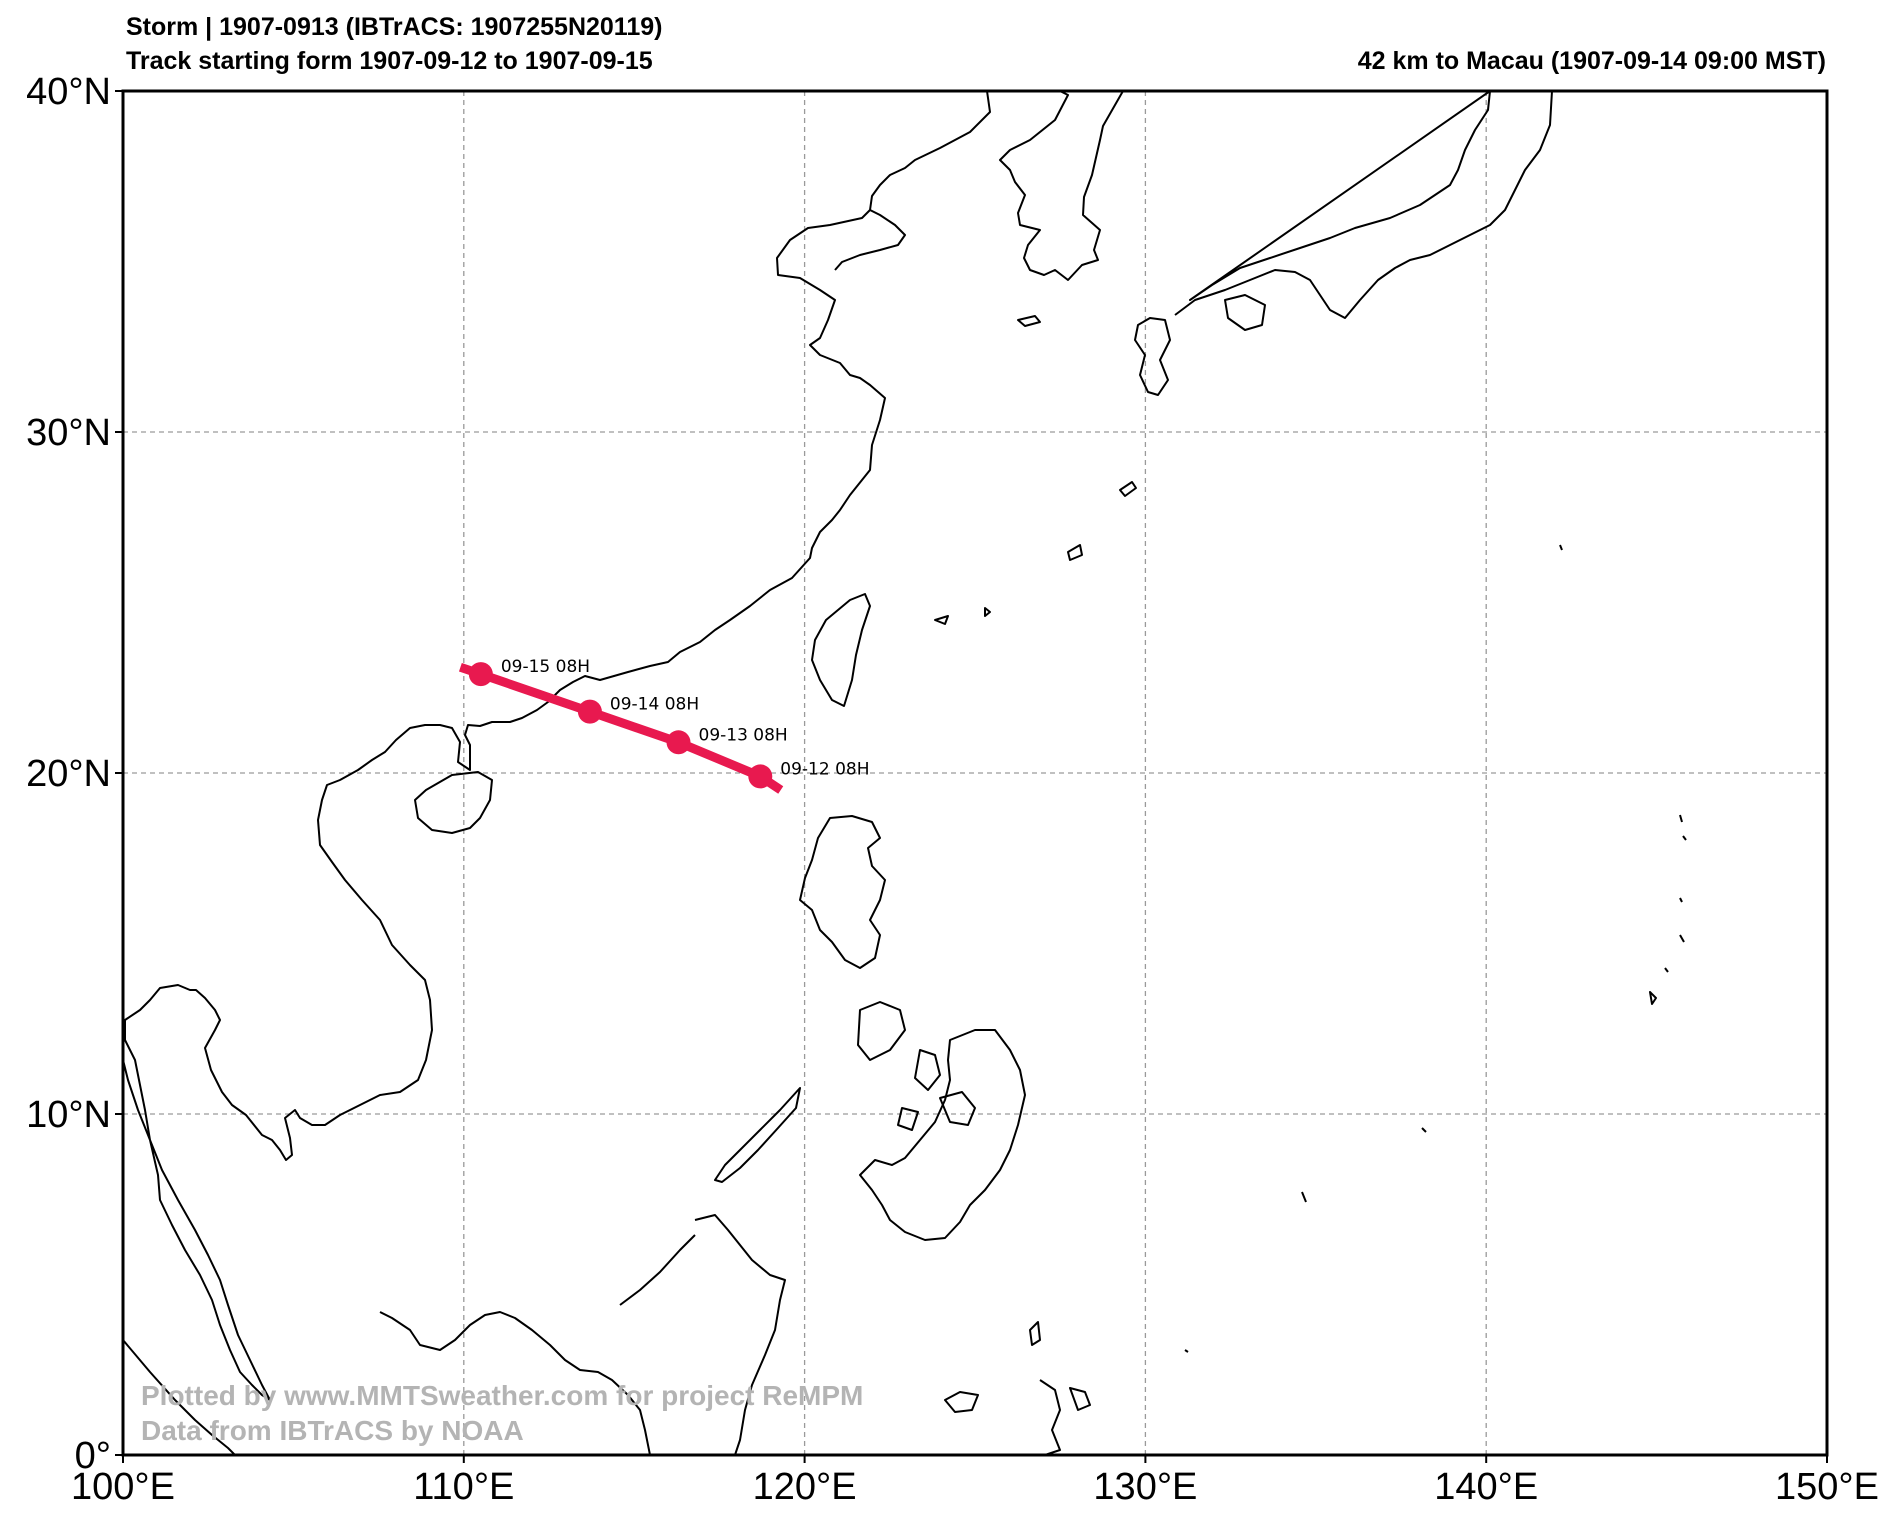 Image resolution: width=1893 pixels, height=1518 pixels. Describe the element at coordinates (68, 1115) in the screenshot. I see `lat-tick-label: 10°N` at that location.